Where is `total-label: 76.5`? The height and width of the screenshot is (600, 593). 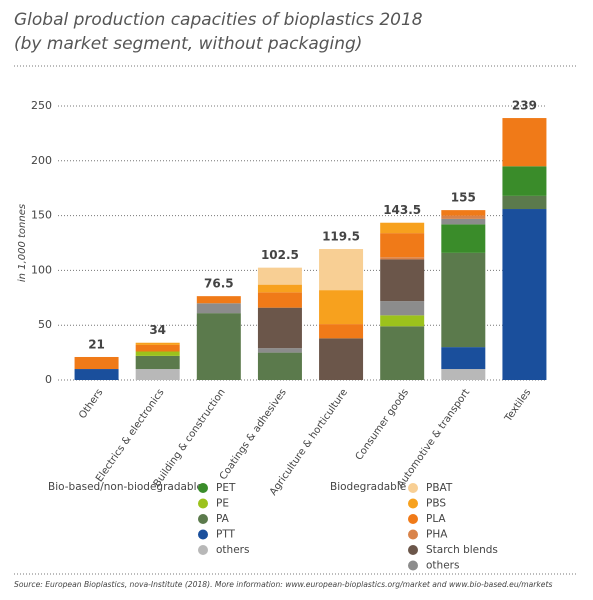 total-label: 76.5 is located at coordinates (219, 284).